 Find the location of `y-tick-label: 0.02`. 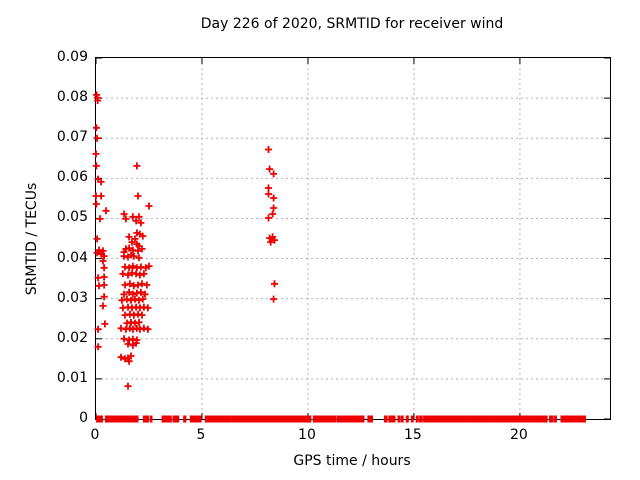

y-tick-label: 0.02 is located at coordinates (72, 337).